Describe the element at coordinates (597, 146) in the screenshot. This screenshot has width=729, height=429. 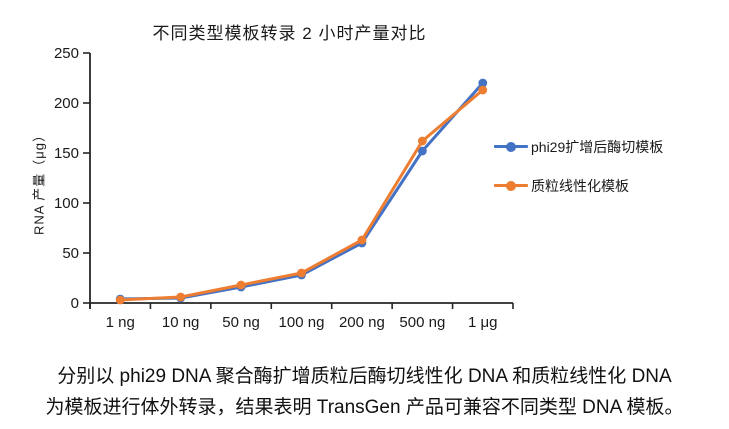
I see `legend-label-phi29: phi29扩增后酶切模板` at that location.